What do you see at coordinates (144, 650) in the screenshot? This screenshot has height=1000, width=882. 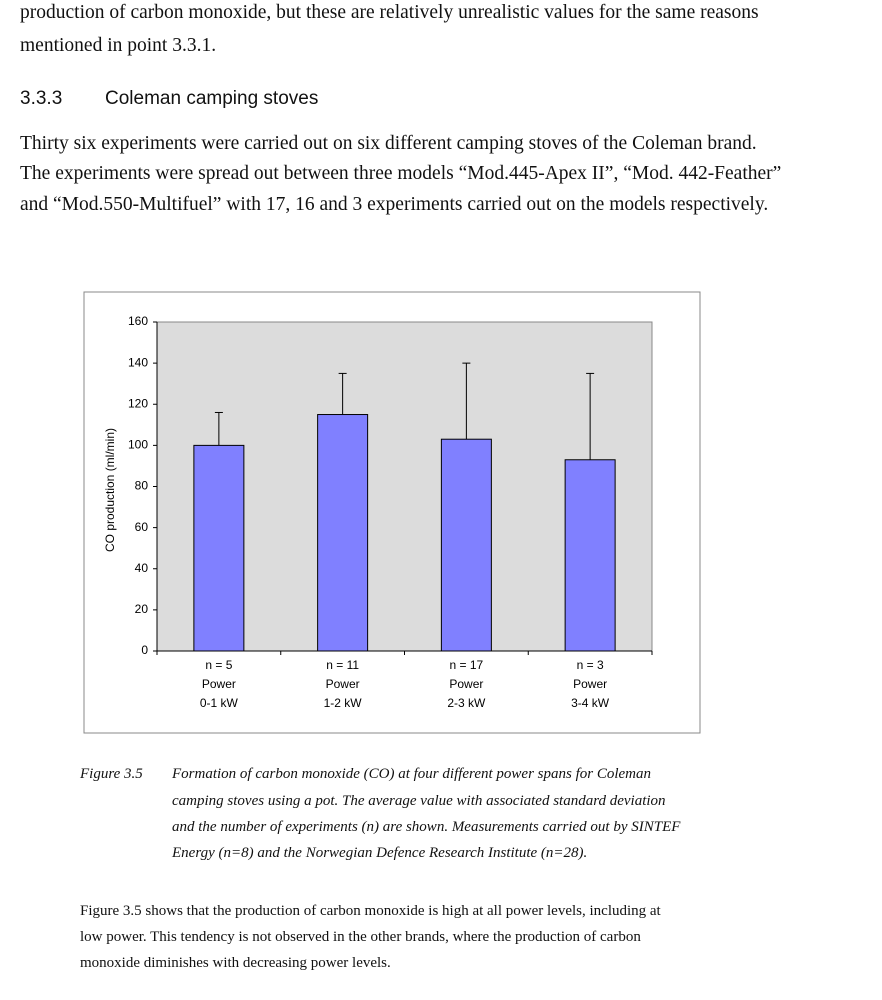 I see `y-tick-label: 0` at bounding box center [144, 650].